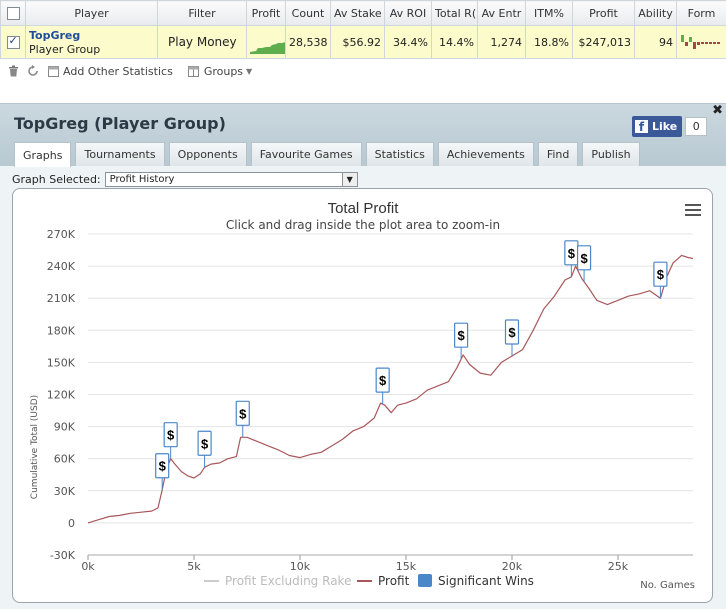 The width and height of the screenshot is (726, 609). I want to click on y-tick-label: 0, so click(71, 523).